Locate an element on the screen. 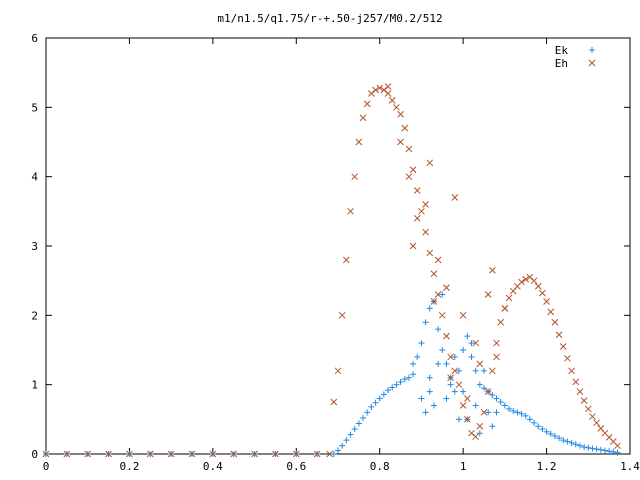 Image resolution: width=640 pixels, height=480 pixels. x-tick-label: 0.2 is located at coordinates (129, 466).